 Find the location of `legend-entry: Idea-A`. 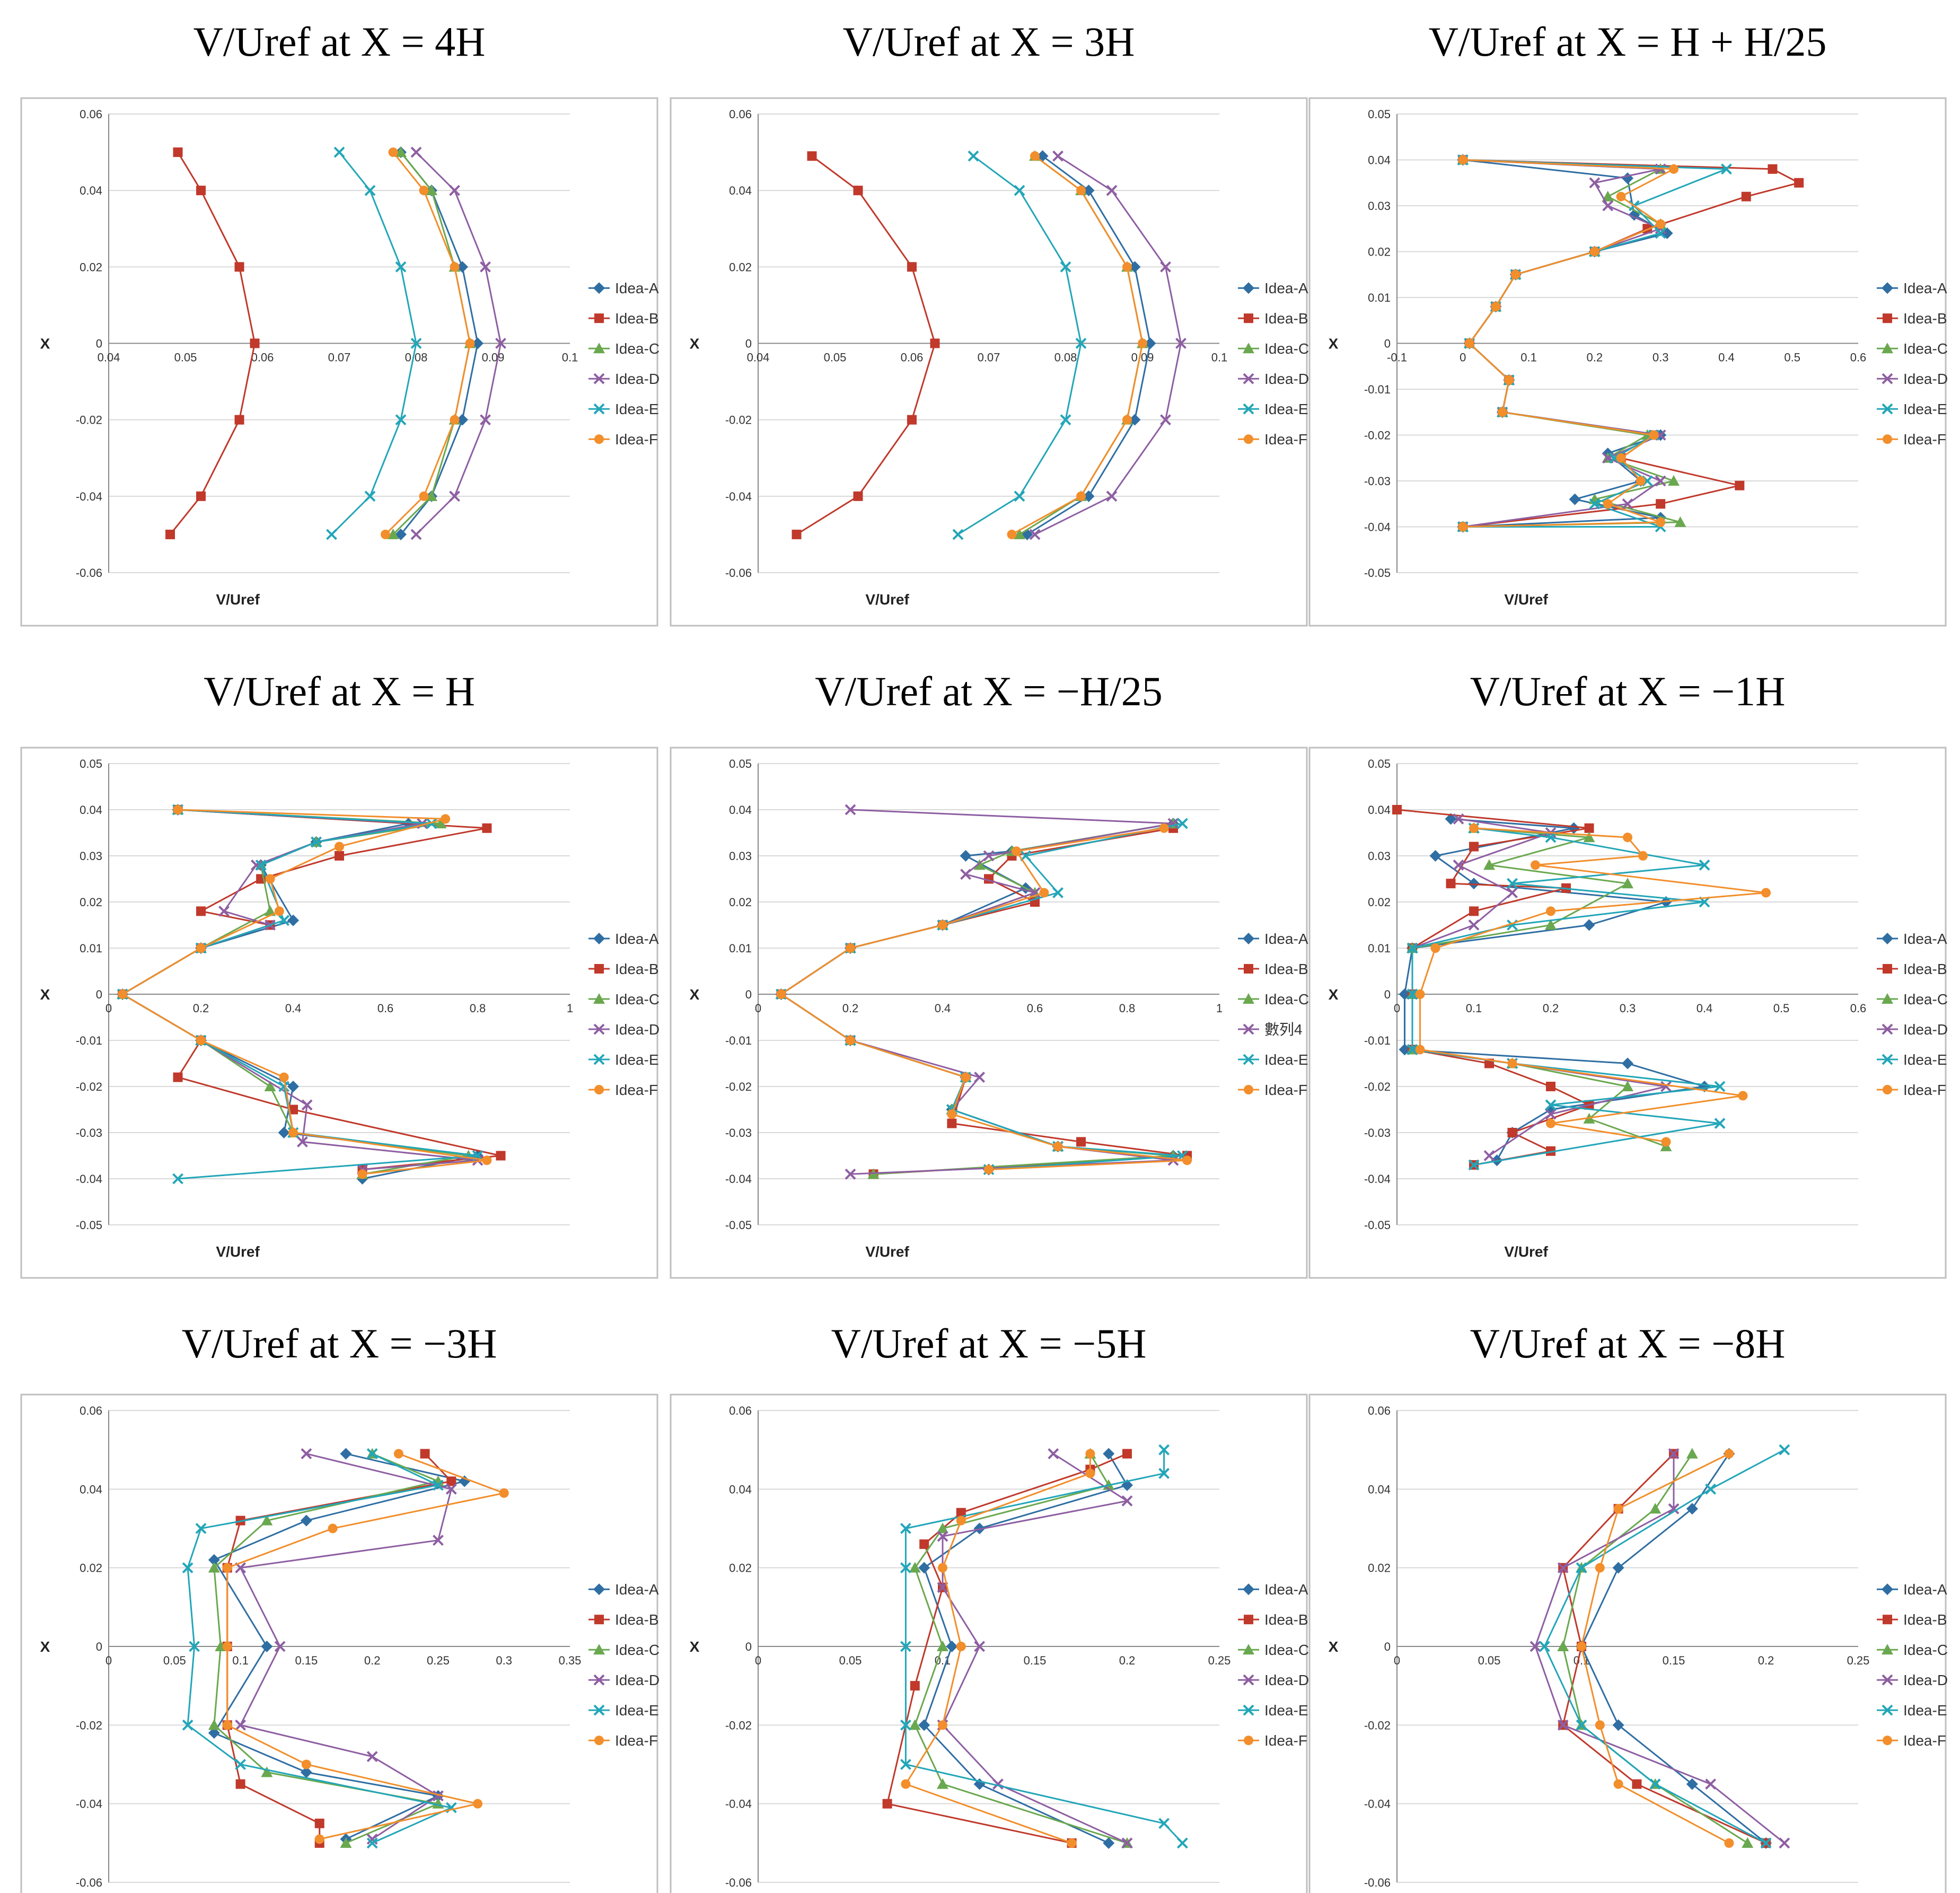

legend-entry: Idea-A is located at coordinates (1273, 1589).